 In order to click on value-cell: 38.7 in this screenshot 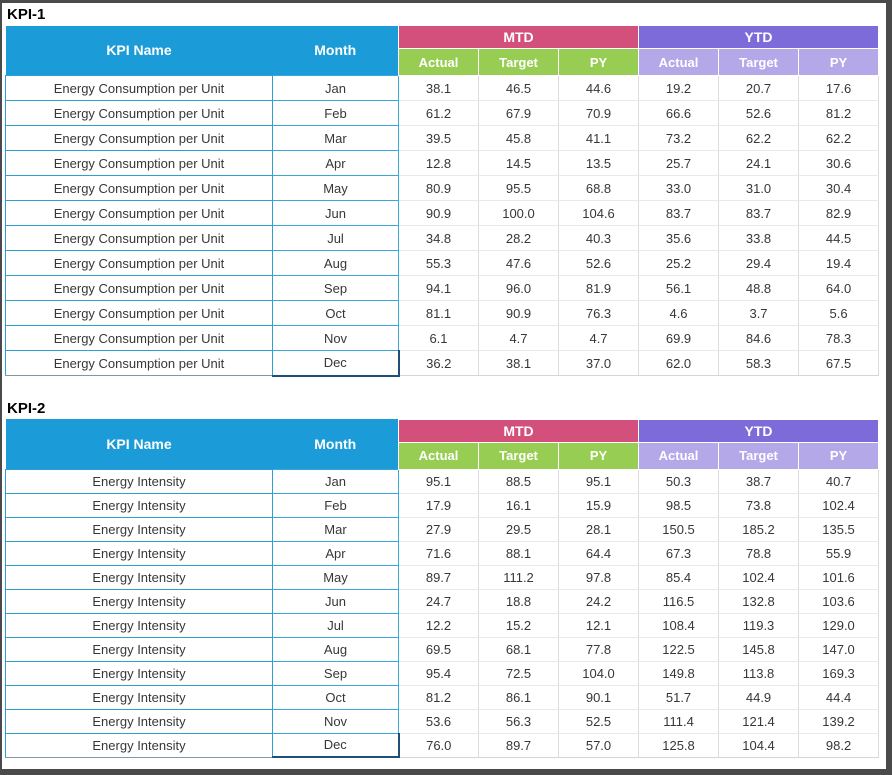, I will do `click(759, 481)`.